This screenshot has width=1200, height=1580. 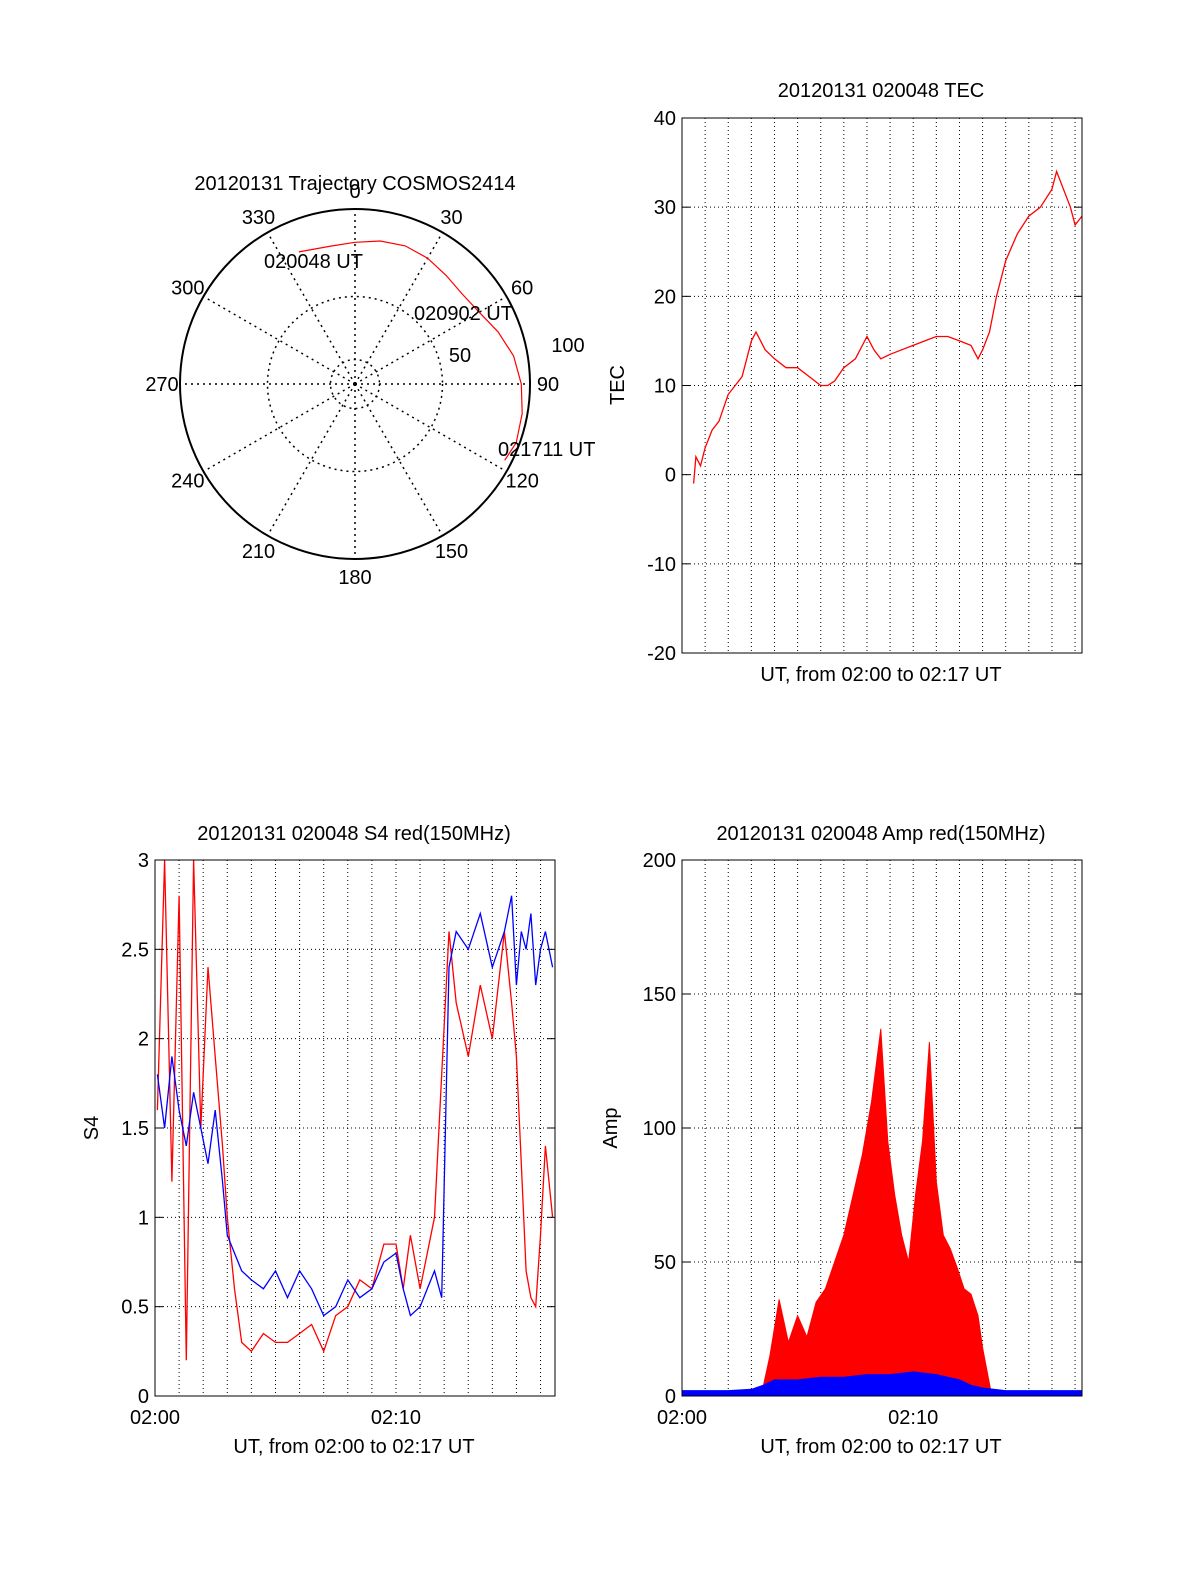 I want to click on polar-azimuth-label: 150, so click(x=451, y=552).